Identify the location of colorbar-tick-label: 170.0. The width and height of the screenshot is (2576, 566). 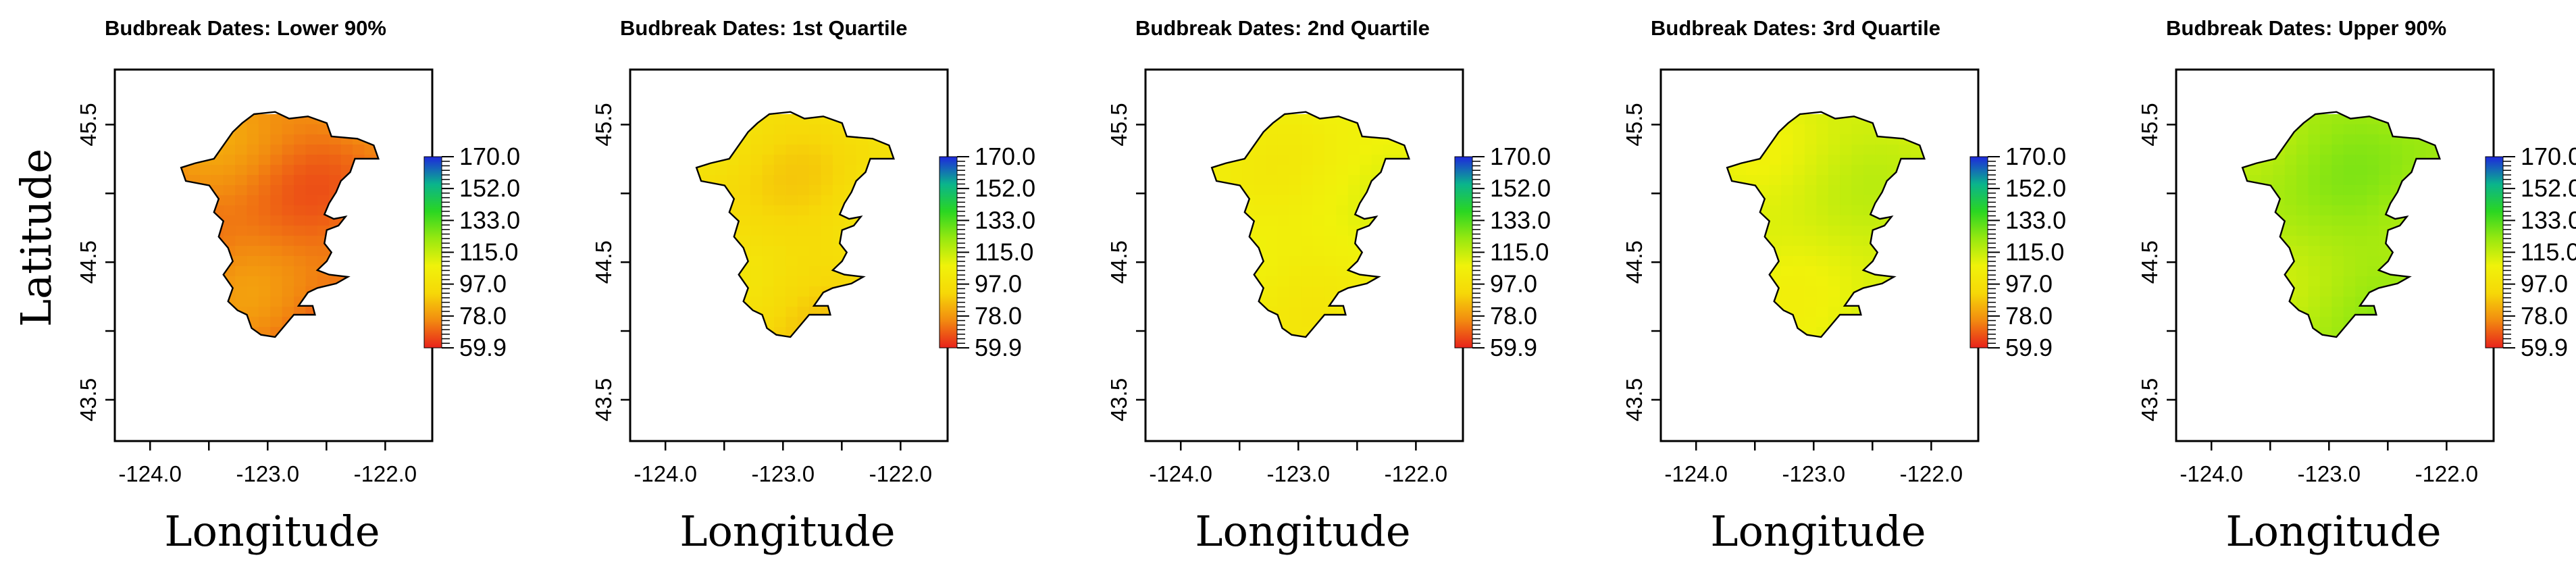
(489, 157).